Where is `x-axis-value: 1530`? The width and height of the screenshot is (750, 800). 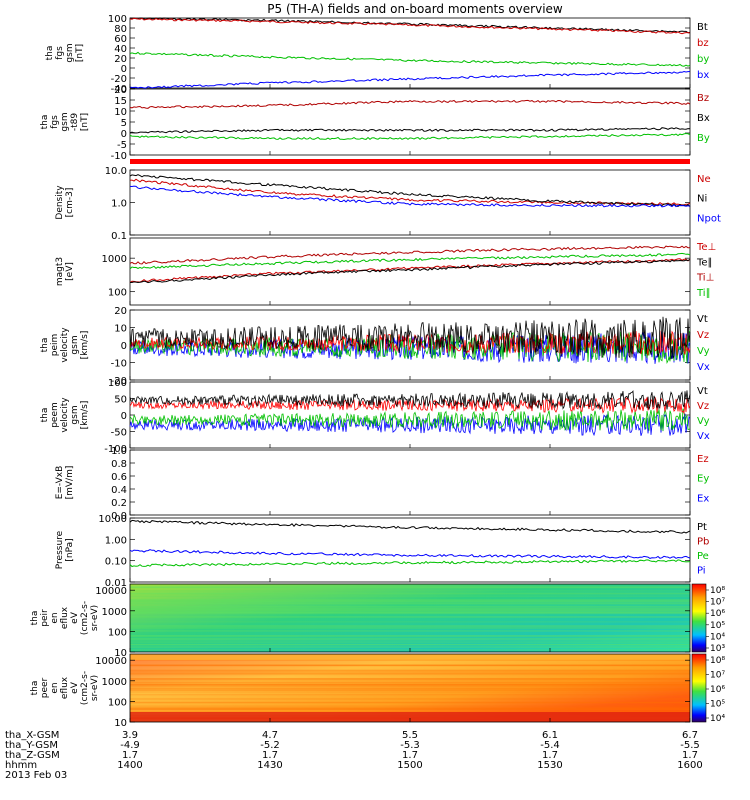 x-axis-value: 1530 is located at coordinates (549, 765).